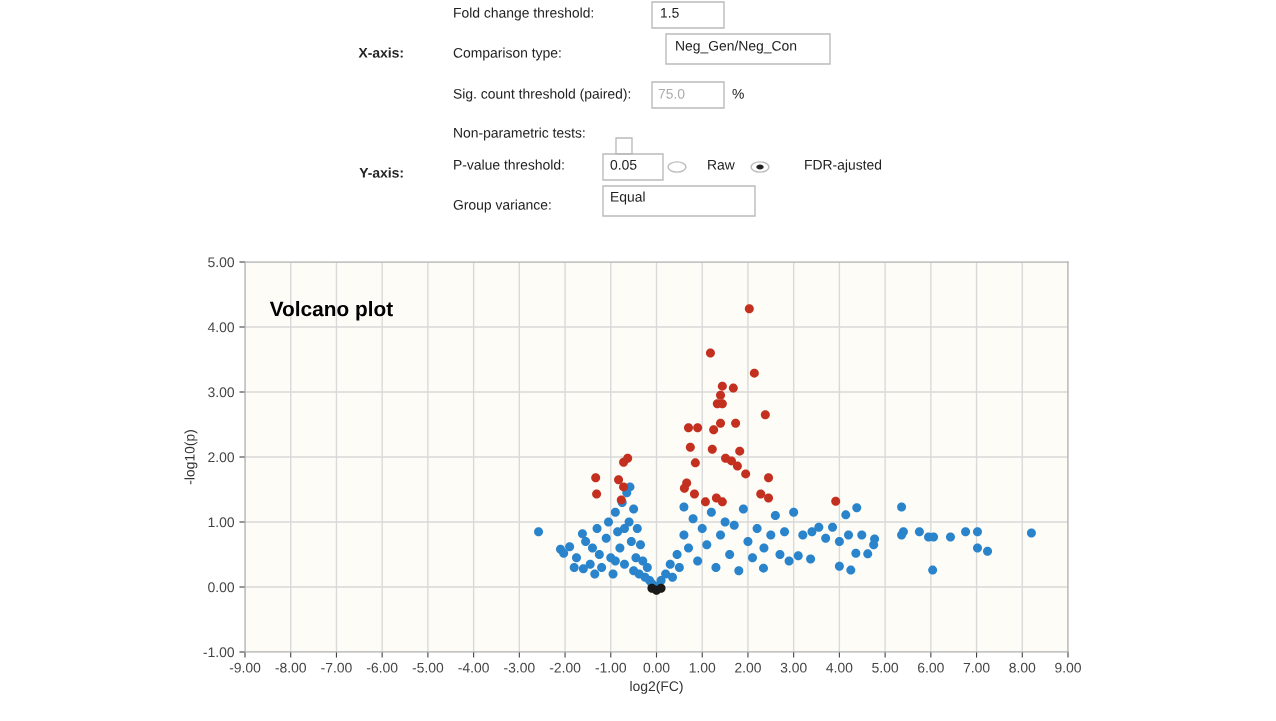 The height and width of the screenshot is (721, 1276). Describe the element at coordinates (245, 667) in the screenshot. I see `x-tick-label: -9.00` at that location.